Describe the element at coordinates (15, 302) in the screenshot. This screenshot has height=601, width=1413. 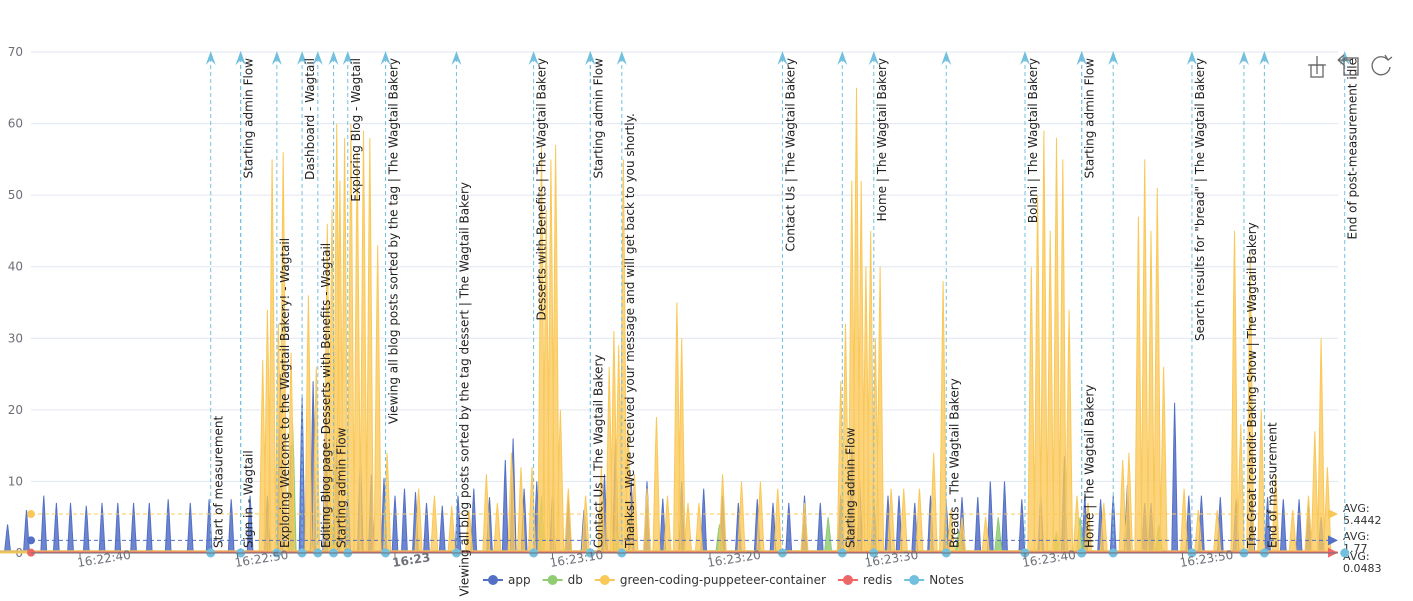
I see `y-axis: 010203040506070` at that location.